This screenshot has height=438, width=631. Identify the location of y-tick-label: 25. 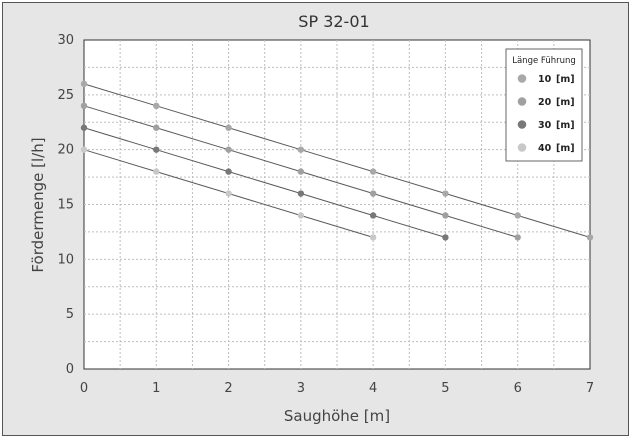
(65, 95).